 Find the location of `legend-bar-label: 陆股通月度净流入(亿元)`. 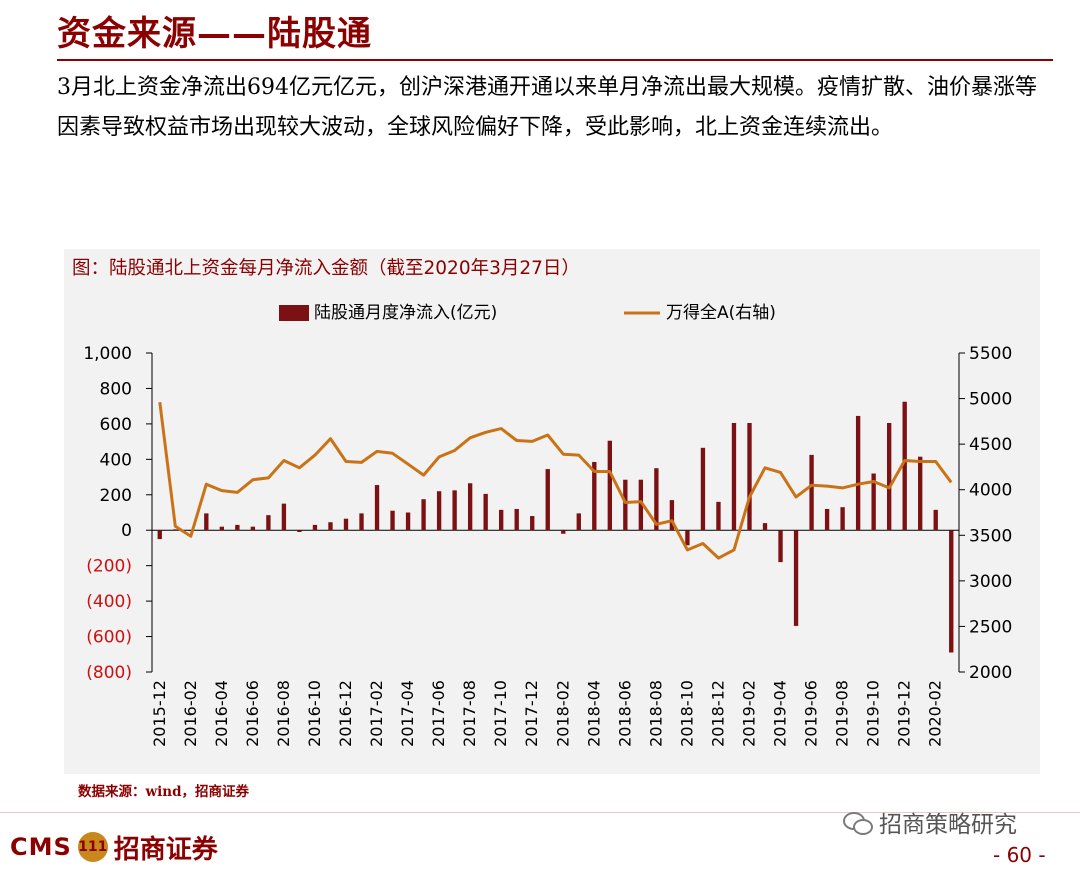

legend-bar-label: 陆股通月度净流入(亿元) is located at coordinates (405, 313).